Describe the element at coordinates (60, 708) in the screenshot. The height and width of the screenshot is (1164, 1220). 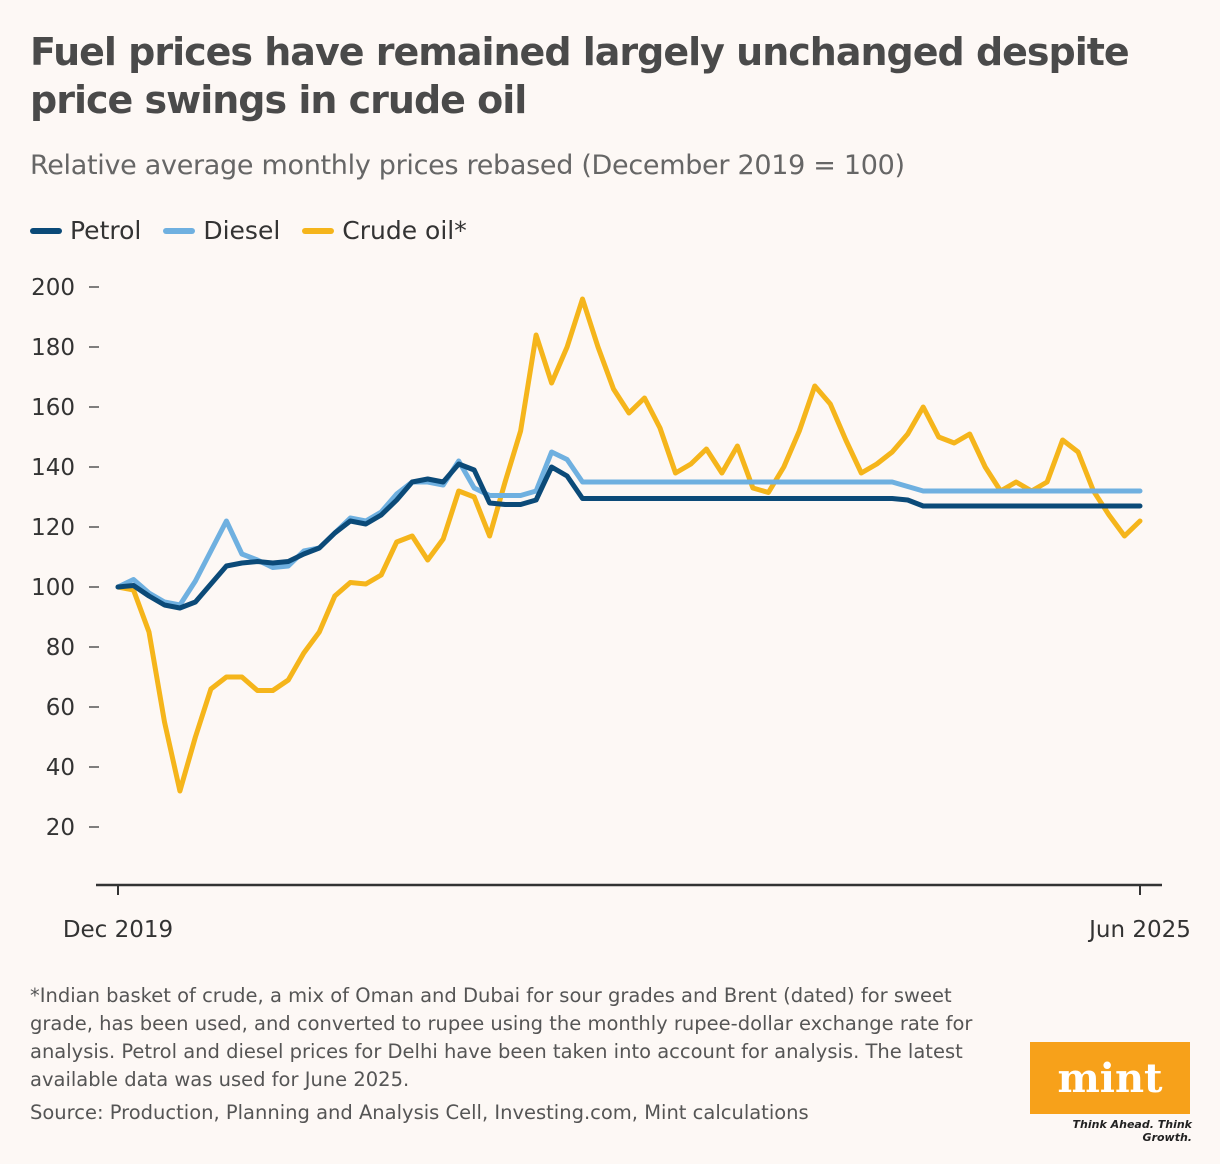
I see `y-tick-label: 60` at that location.